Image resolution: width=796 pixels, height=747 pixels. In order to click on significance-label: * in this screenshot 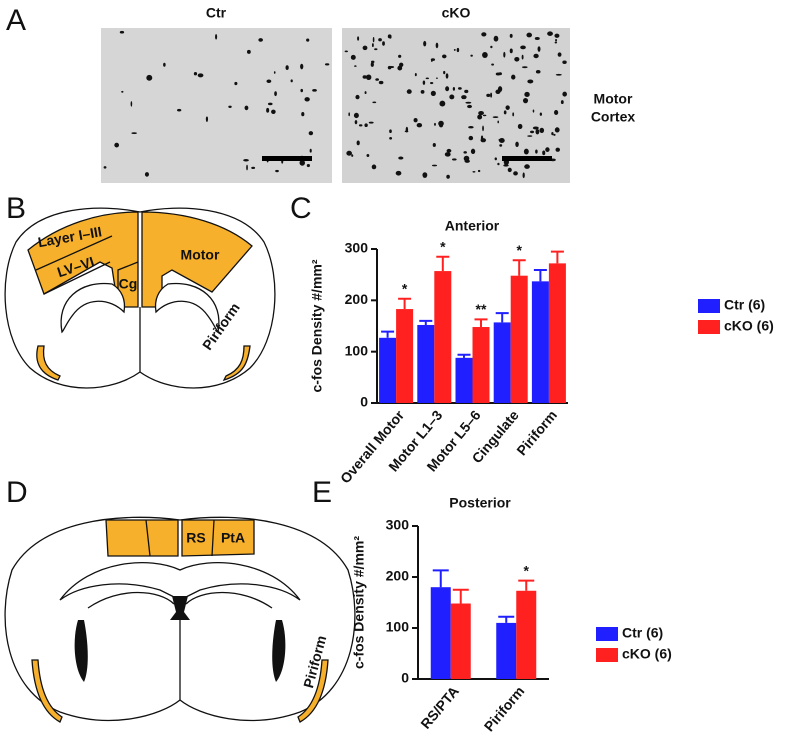, I will do `click(405, 288)`.